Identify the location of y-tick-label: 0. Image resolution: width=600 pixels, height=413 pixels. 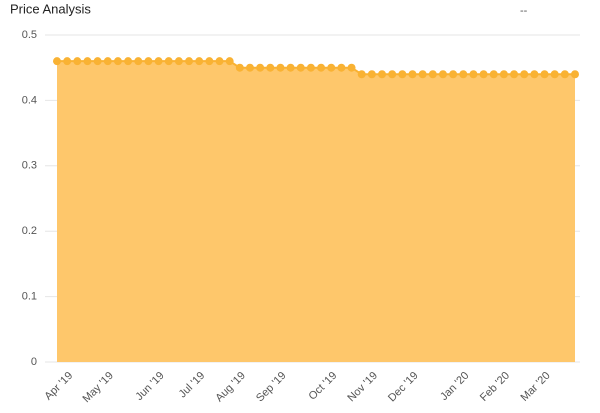
(34, 362).